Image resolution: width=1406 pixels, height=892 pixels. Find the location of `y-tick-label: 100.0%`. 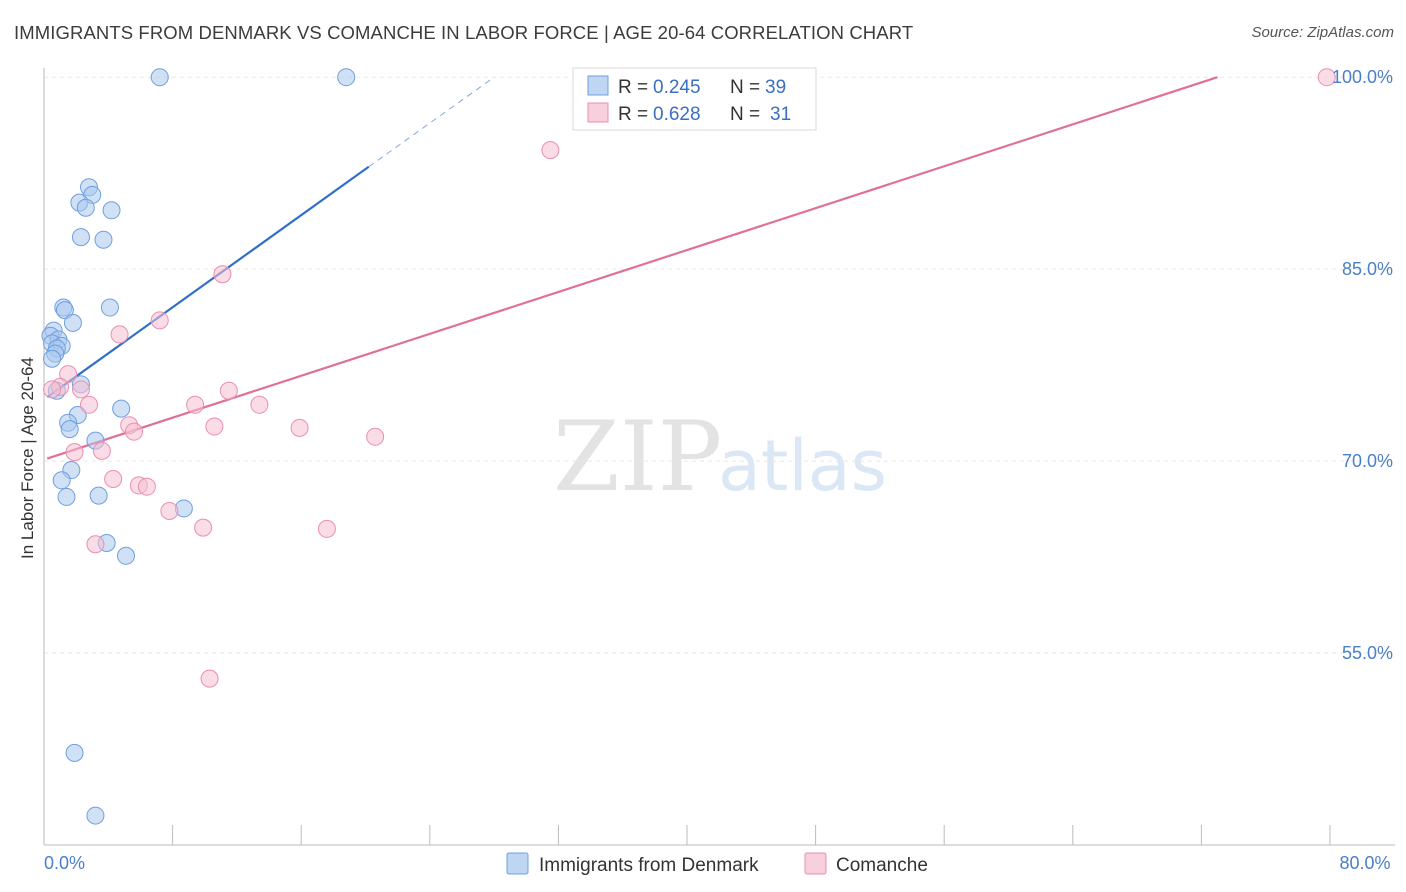

y-tick-label: 100.0% is located at coordinates (1362, 77).